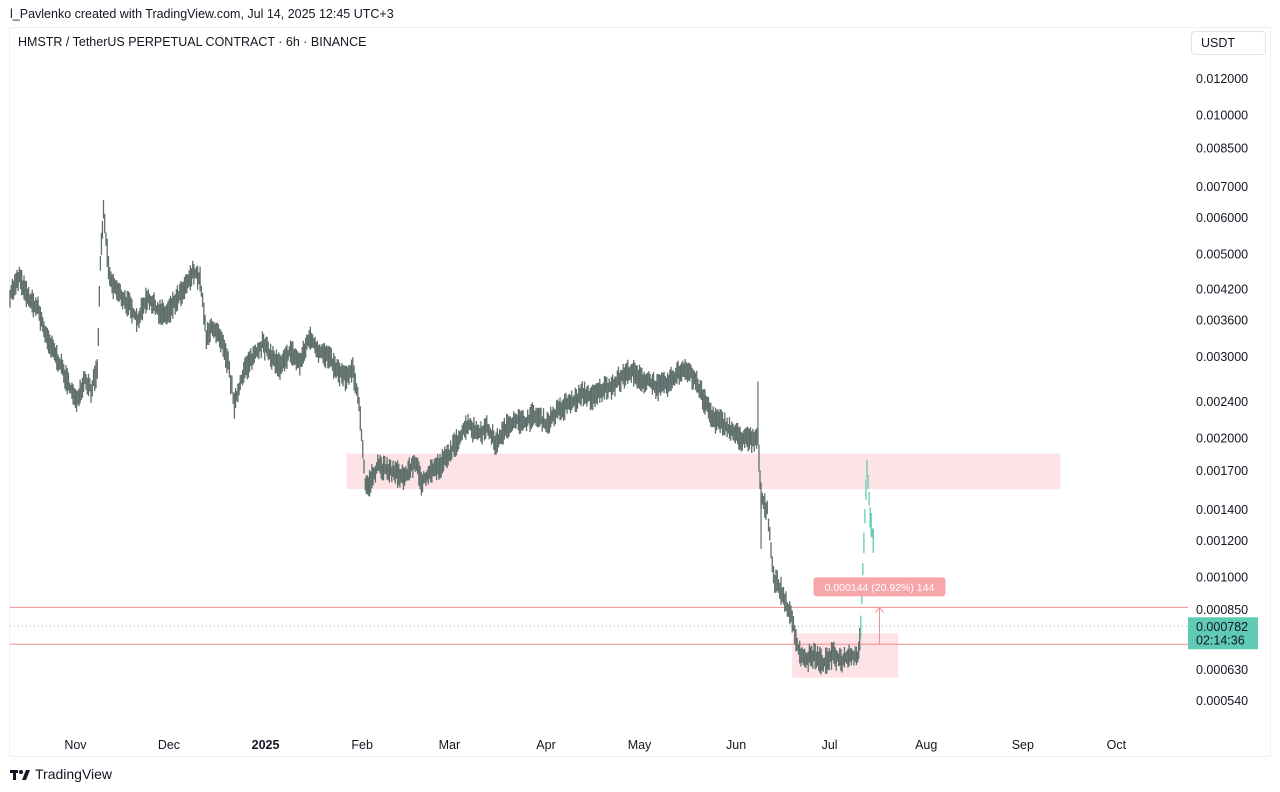 This screenshot has width=1280, height=792. Describe the element at coordinates (640, 745) in the screenshot. I see `x-tick-label: May` at that location.